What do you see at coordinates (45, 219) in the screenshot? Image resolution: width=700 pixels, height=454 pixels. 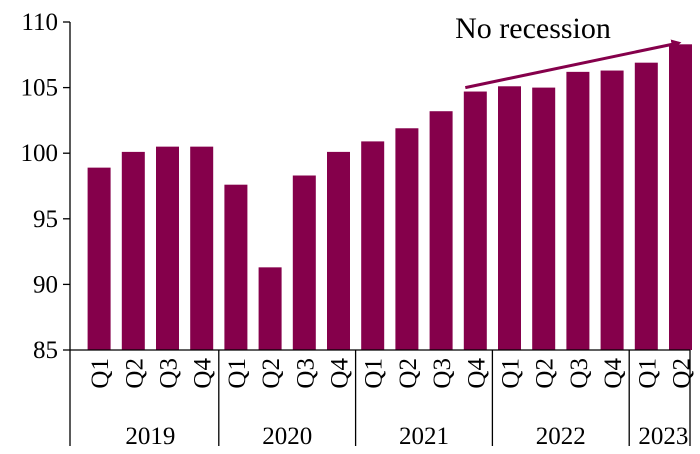 I see `y-tick-label: 95` at bounding box center [45, 219].